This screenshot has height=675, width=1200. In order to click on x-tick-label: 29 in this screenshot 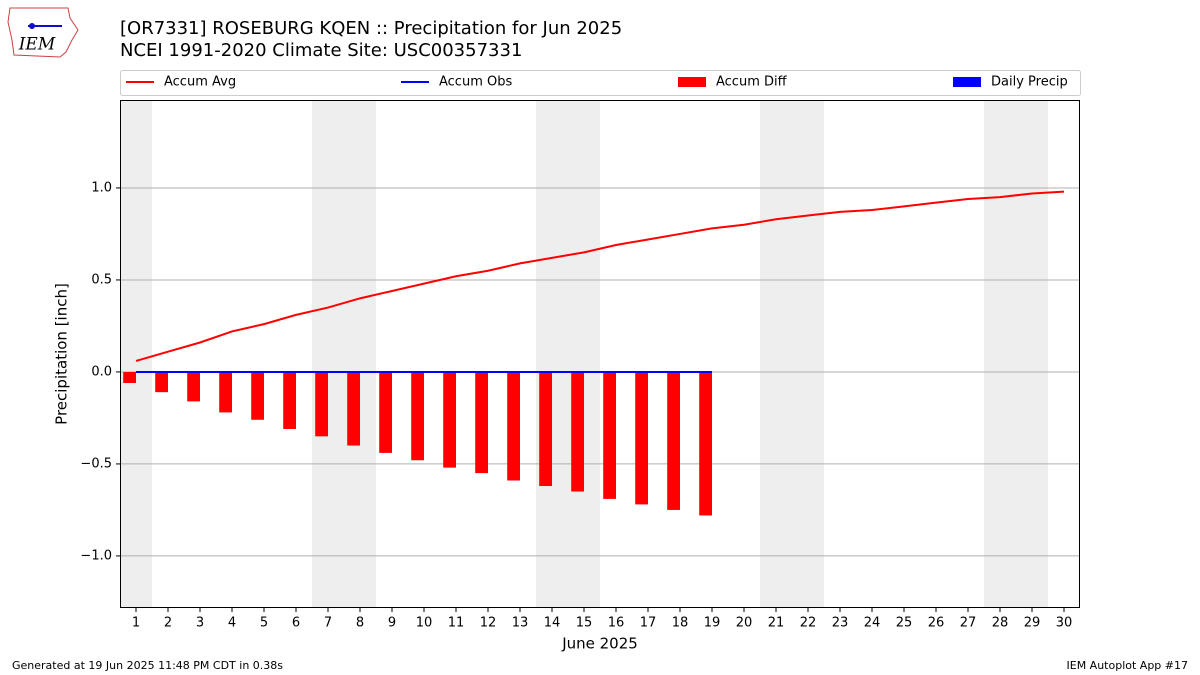, I will do `click(1032, 623)`.